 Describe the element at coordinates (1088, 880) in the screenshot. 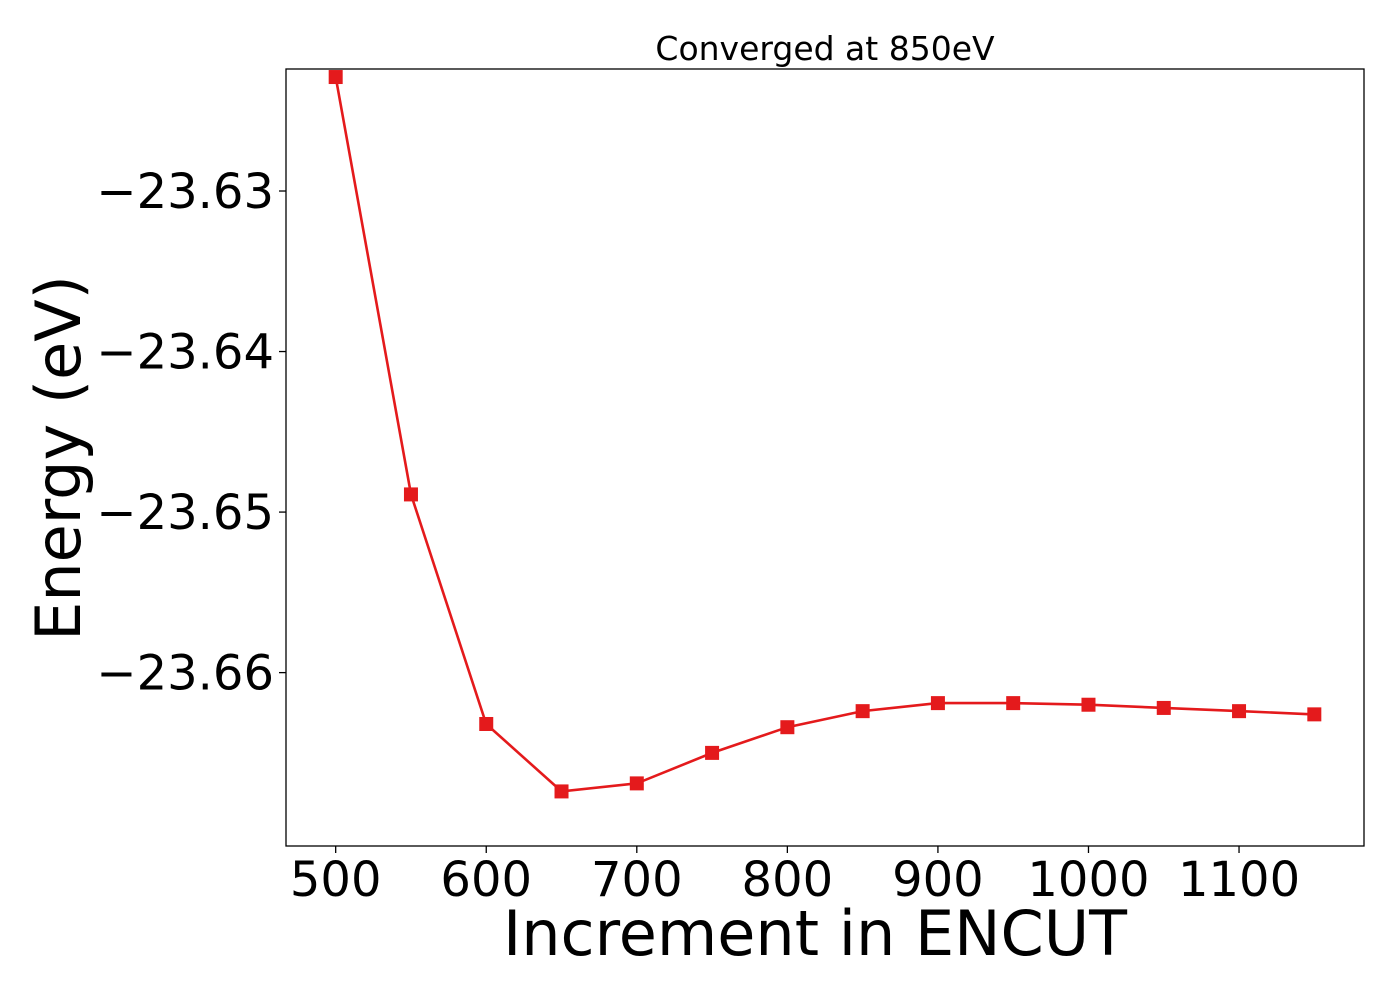

I see `x-tick-label: 1000` at that location.